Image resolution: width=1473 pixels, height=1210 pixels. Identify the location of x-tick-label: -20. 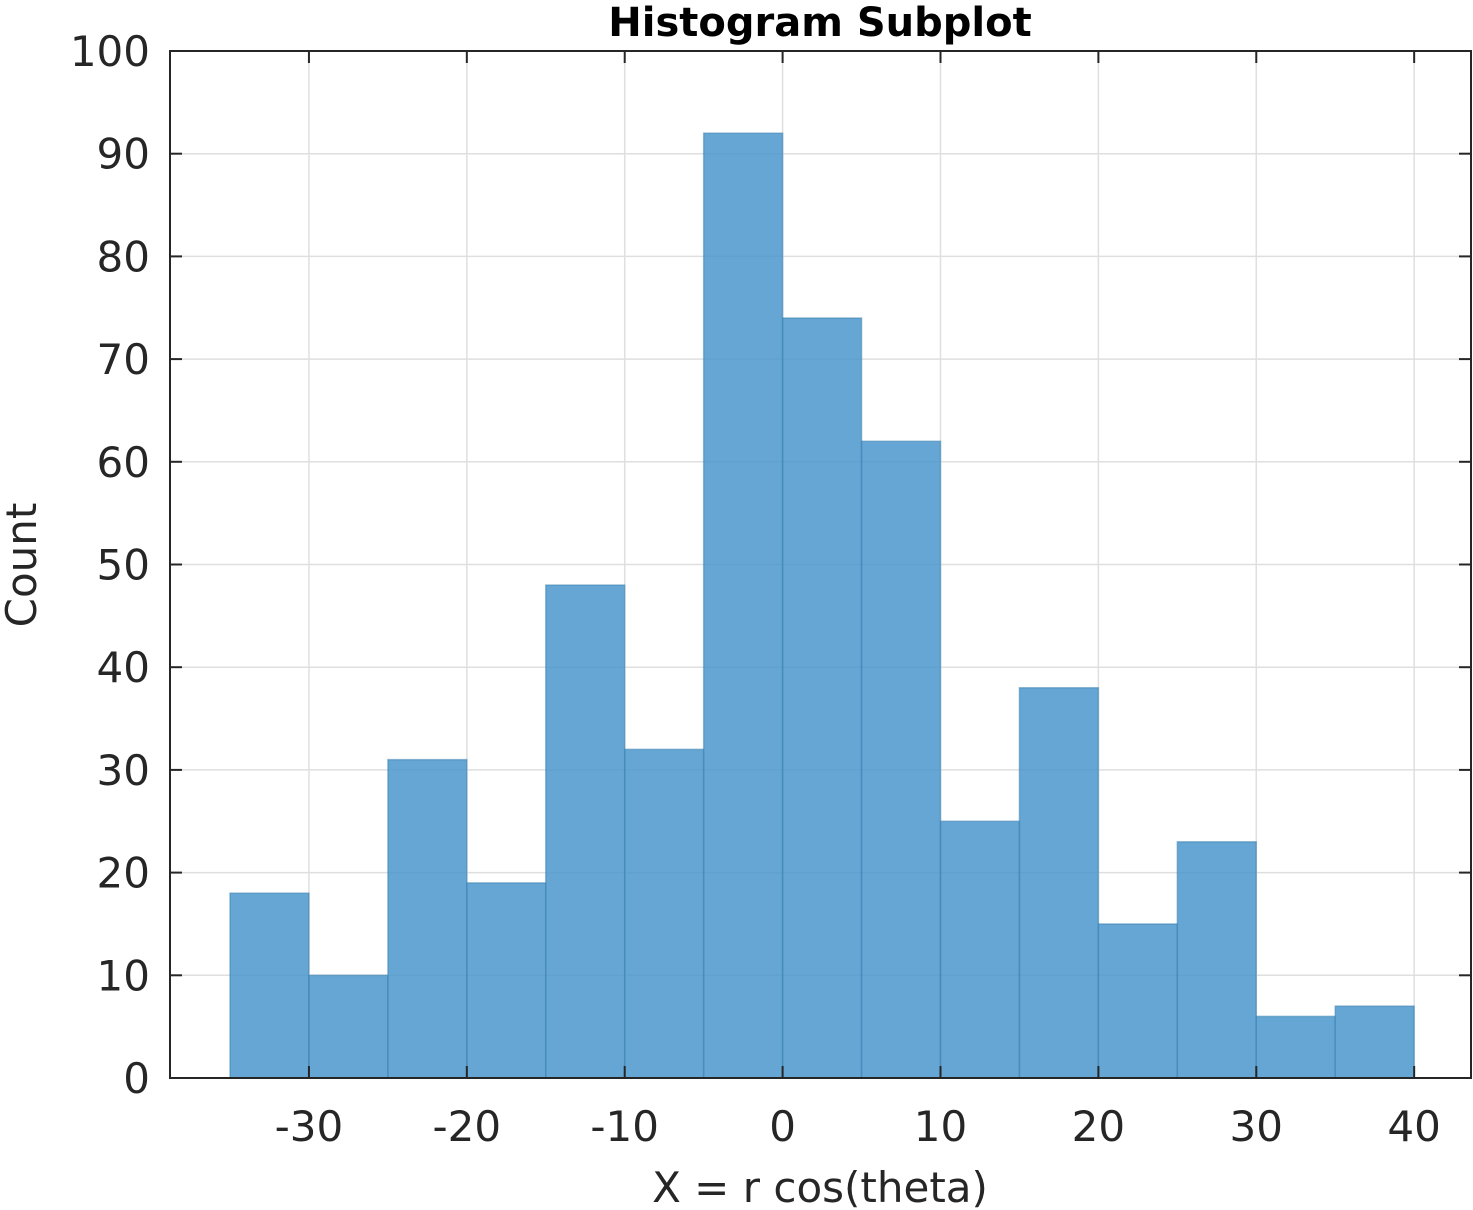
(467, 1126).